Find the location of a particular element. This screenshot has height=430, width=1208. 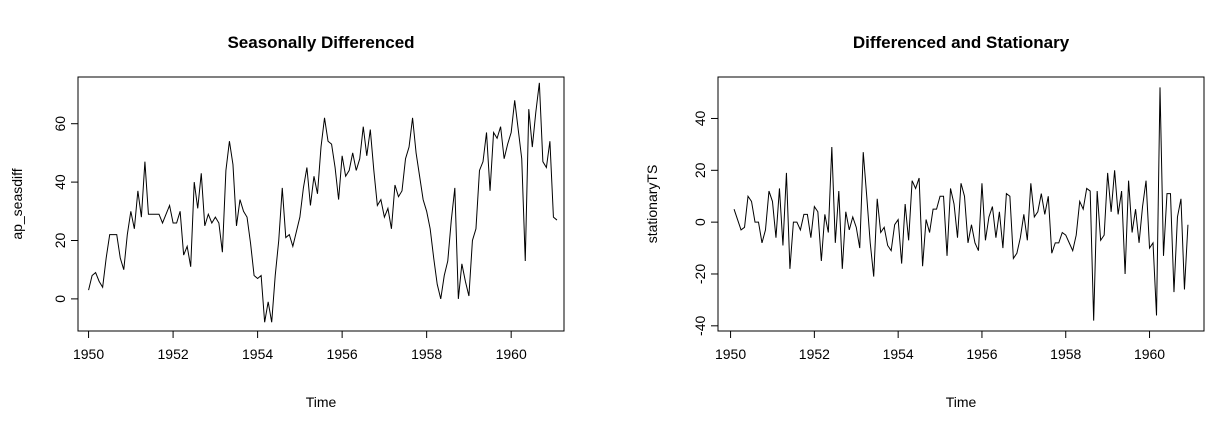

y-axis: -40 -20 0 20 40 is located at coordinates (705, 223).